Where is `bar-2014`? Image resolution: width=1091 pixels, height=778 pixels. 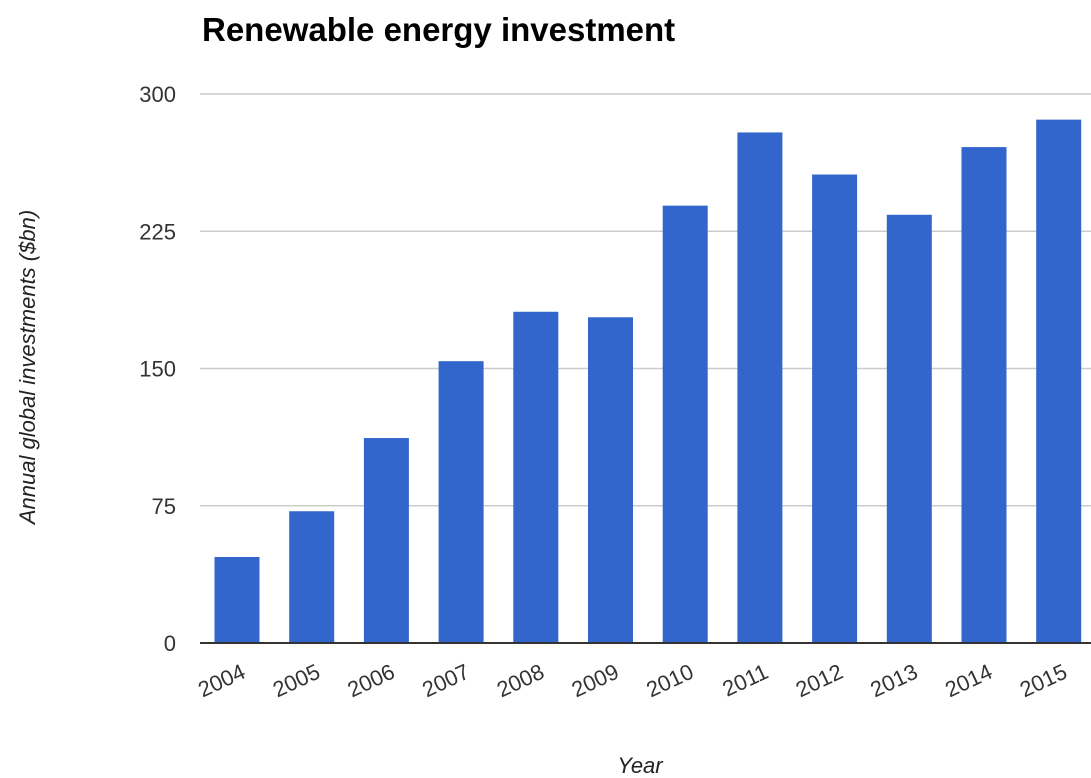 bar-2014 is located at coordinates (984, 395).